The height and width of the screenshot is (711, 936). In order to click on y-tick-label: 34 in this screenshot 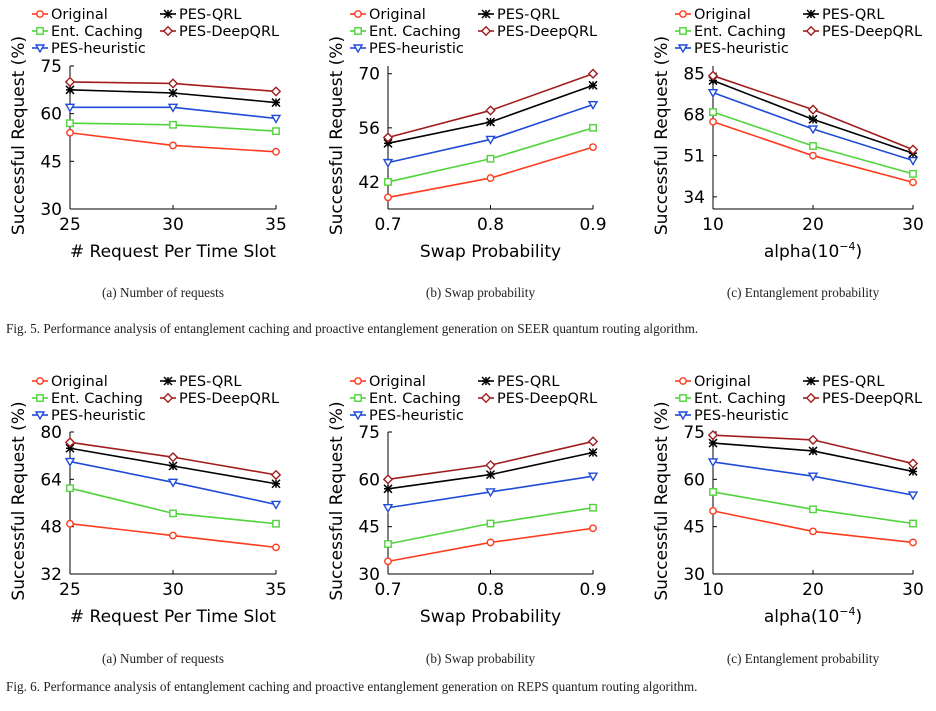, I will do `click(694, 198)`.